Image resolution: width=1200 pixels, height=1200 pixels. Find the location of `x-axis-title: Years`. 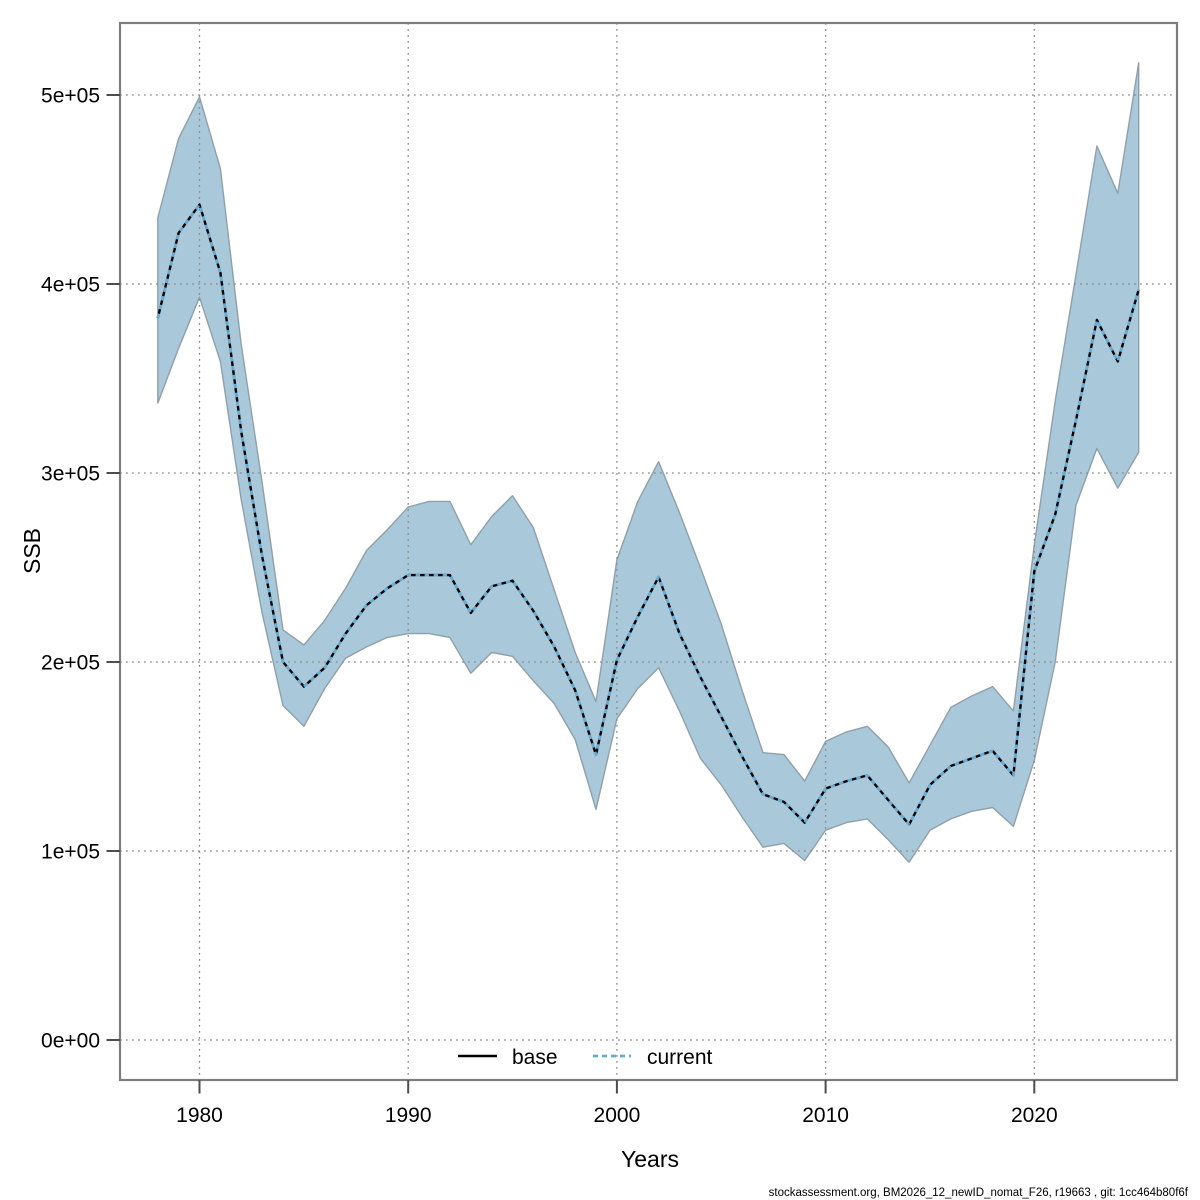

x-axis-title: Years is located at coordinates (650, 1159).